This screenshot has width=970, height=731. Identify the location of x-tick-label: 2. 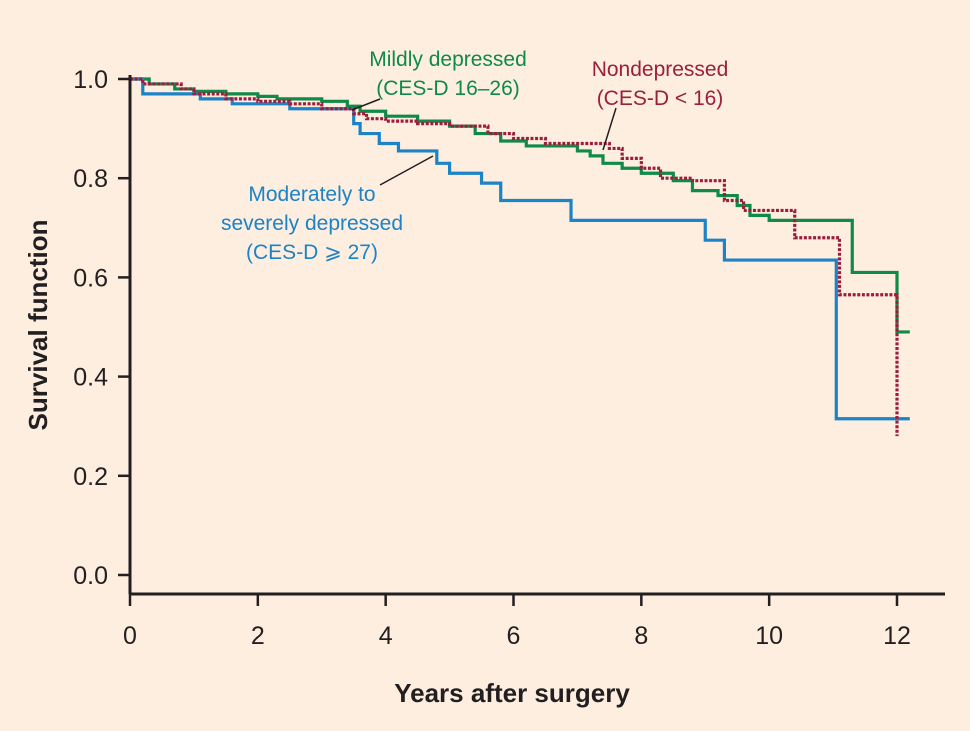
(258, 636).